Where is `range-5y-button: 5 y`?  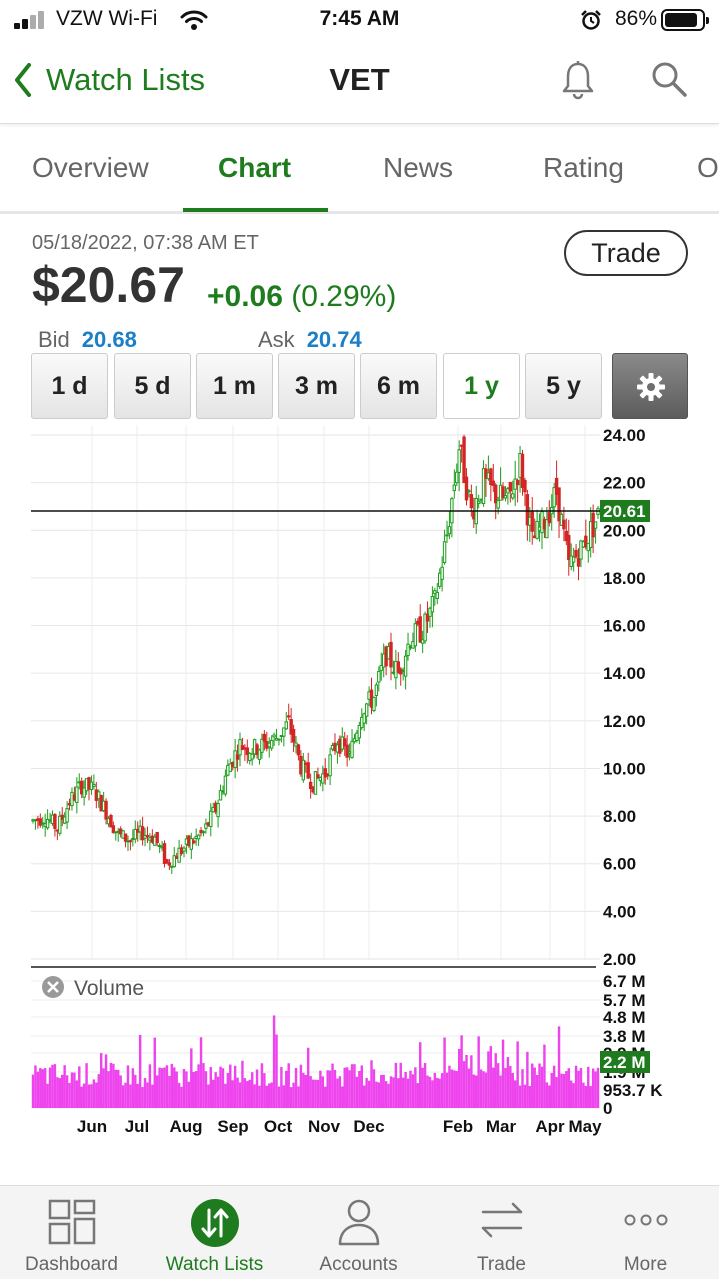 range-5y-button: 5 y is located at coordinates (563, 386).